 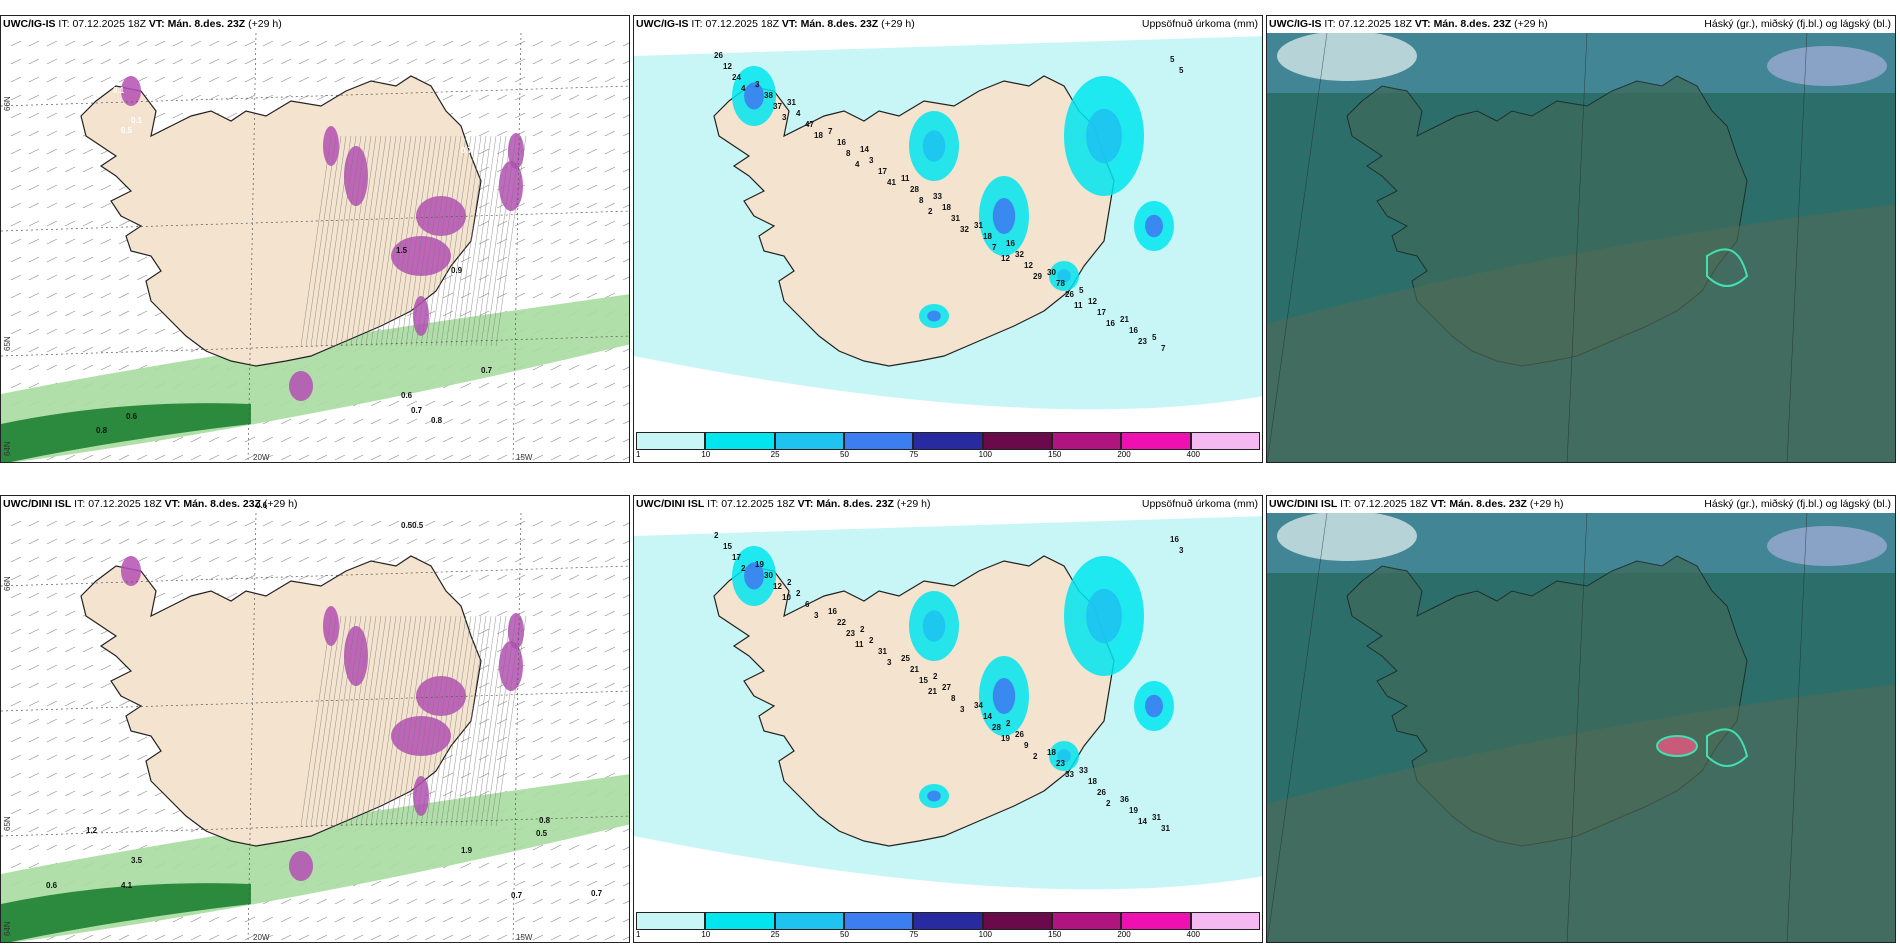 I want to click on lon-label: 20W, so click(x=261, y=937).